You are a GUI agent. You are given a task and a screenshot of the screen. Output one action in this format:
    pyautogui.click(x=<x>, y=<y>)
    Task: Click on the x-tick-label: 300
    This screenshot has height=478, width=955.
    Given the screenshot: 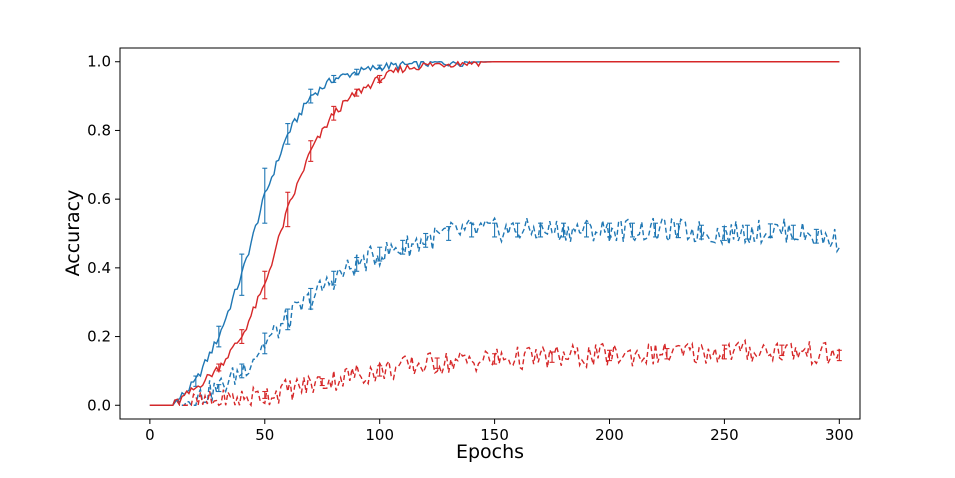 What is the action you would take?
    pyautogui.click(x=839, y=435)
    